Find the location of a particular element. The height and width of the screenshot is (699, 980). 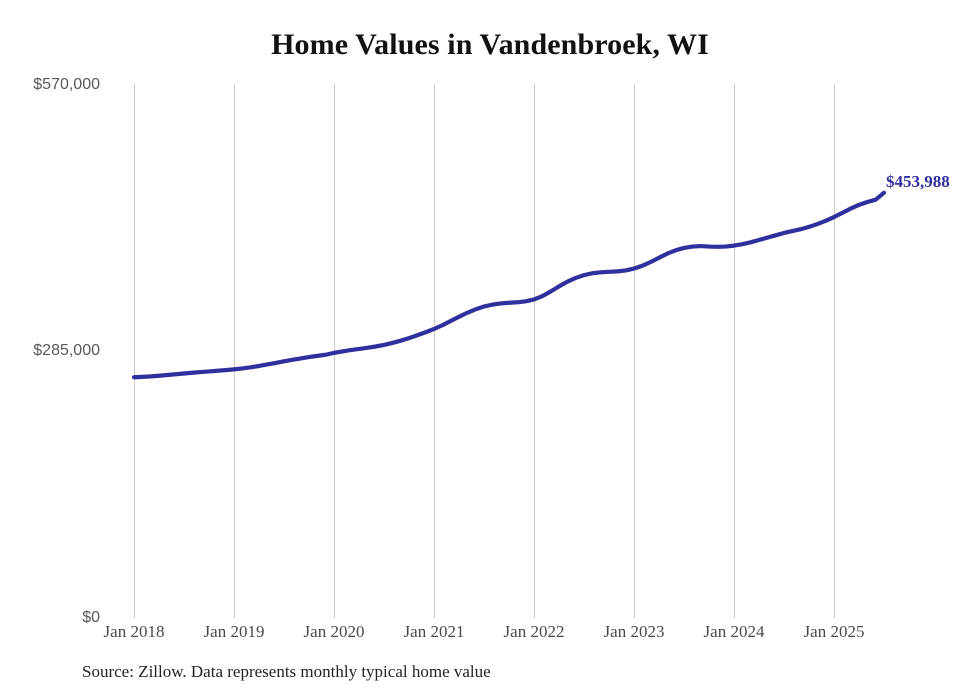

gridline-2021 is located at coordinates (434, 351).